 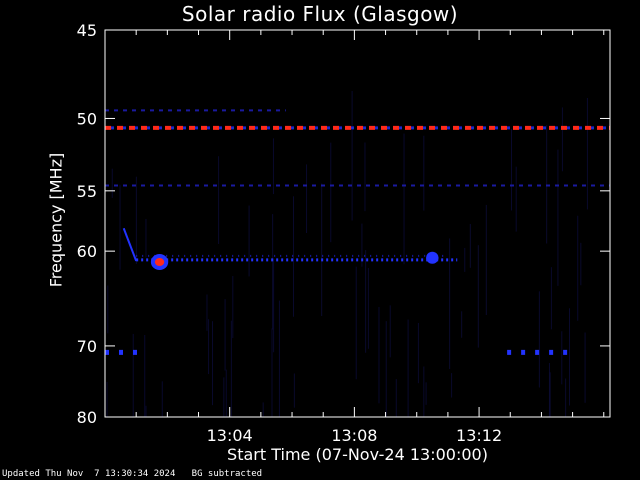 What do you see at coordinates (130, 244) in the screenshot?
I see `drift-feature` at bounding box center [130, 244].